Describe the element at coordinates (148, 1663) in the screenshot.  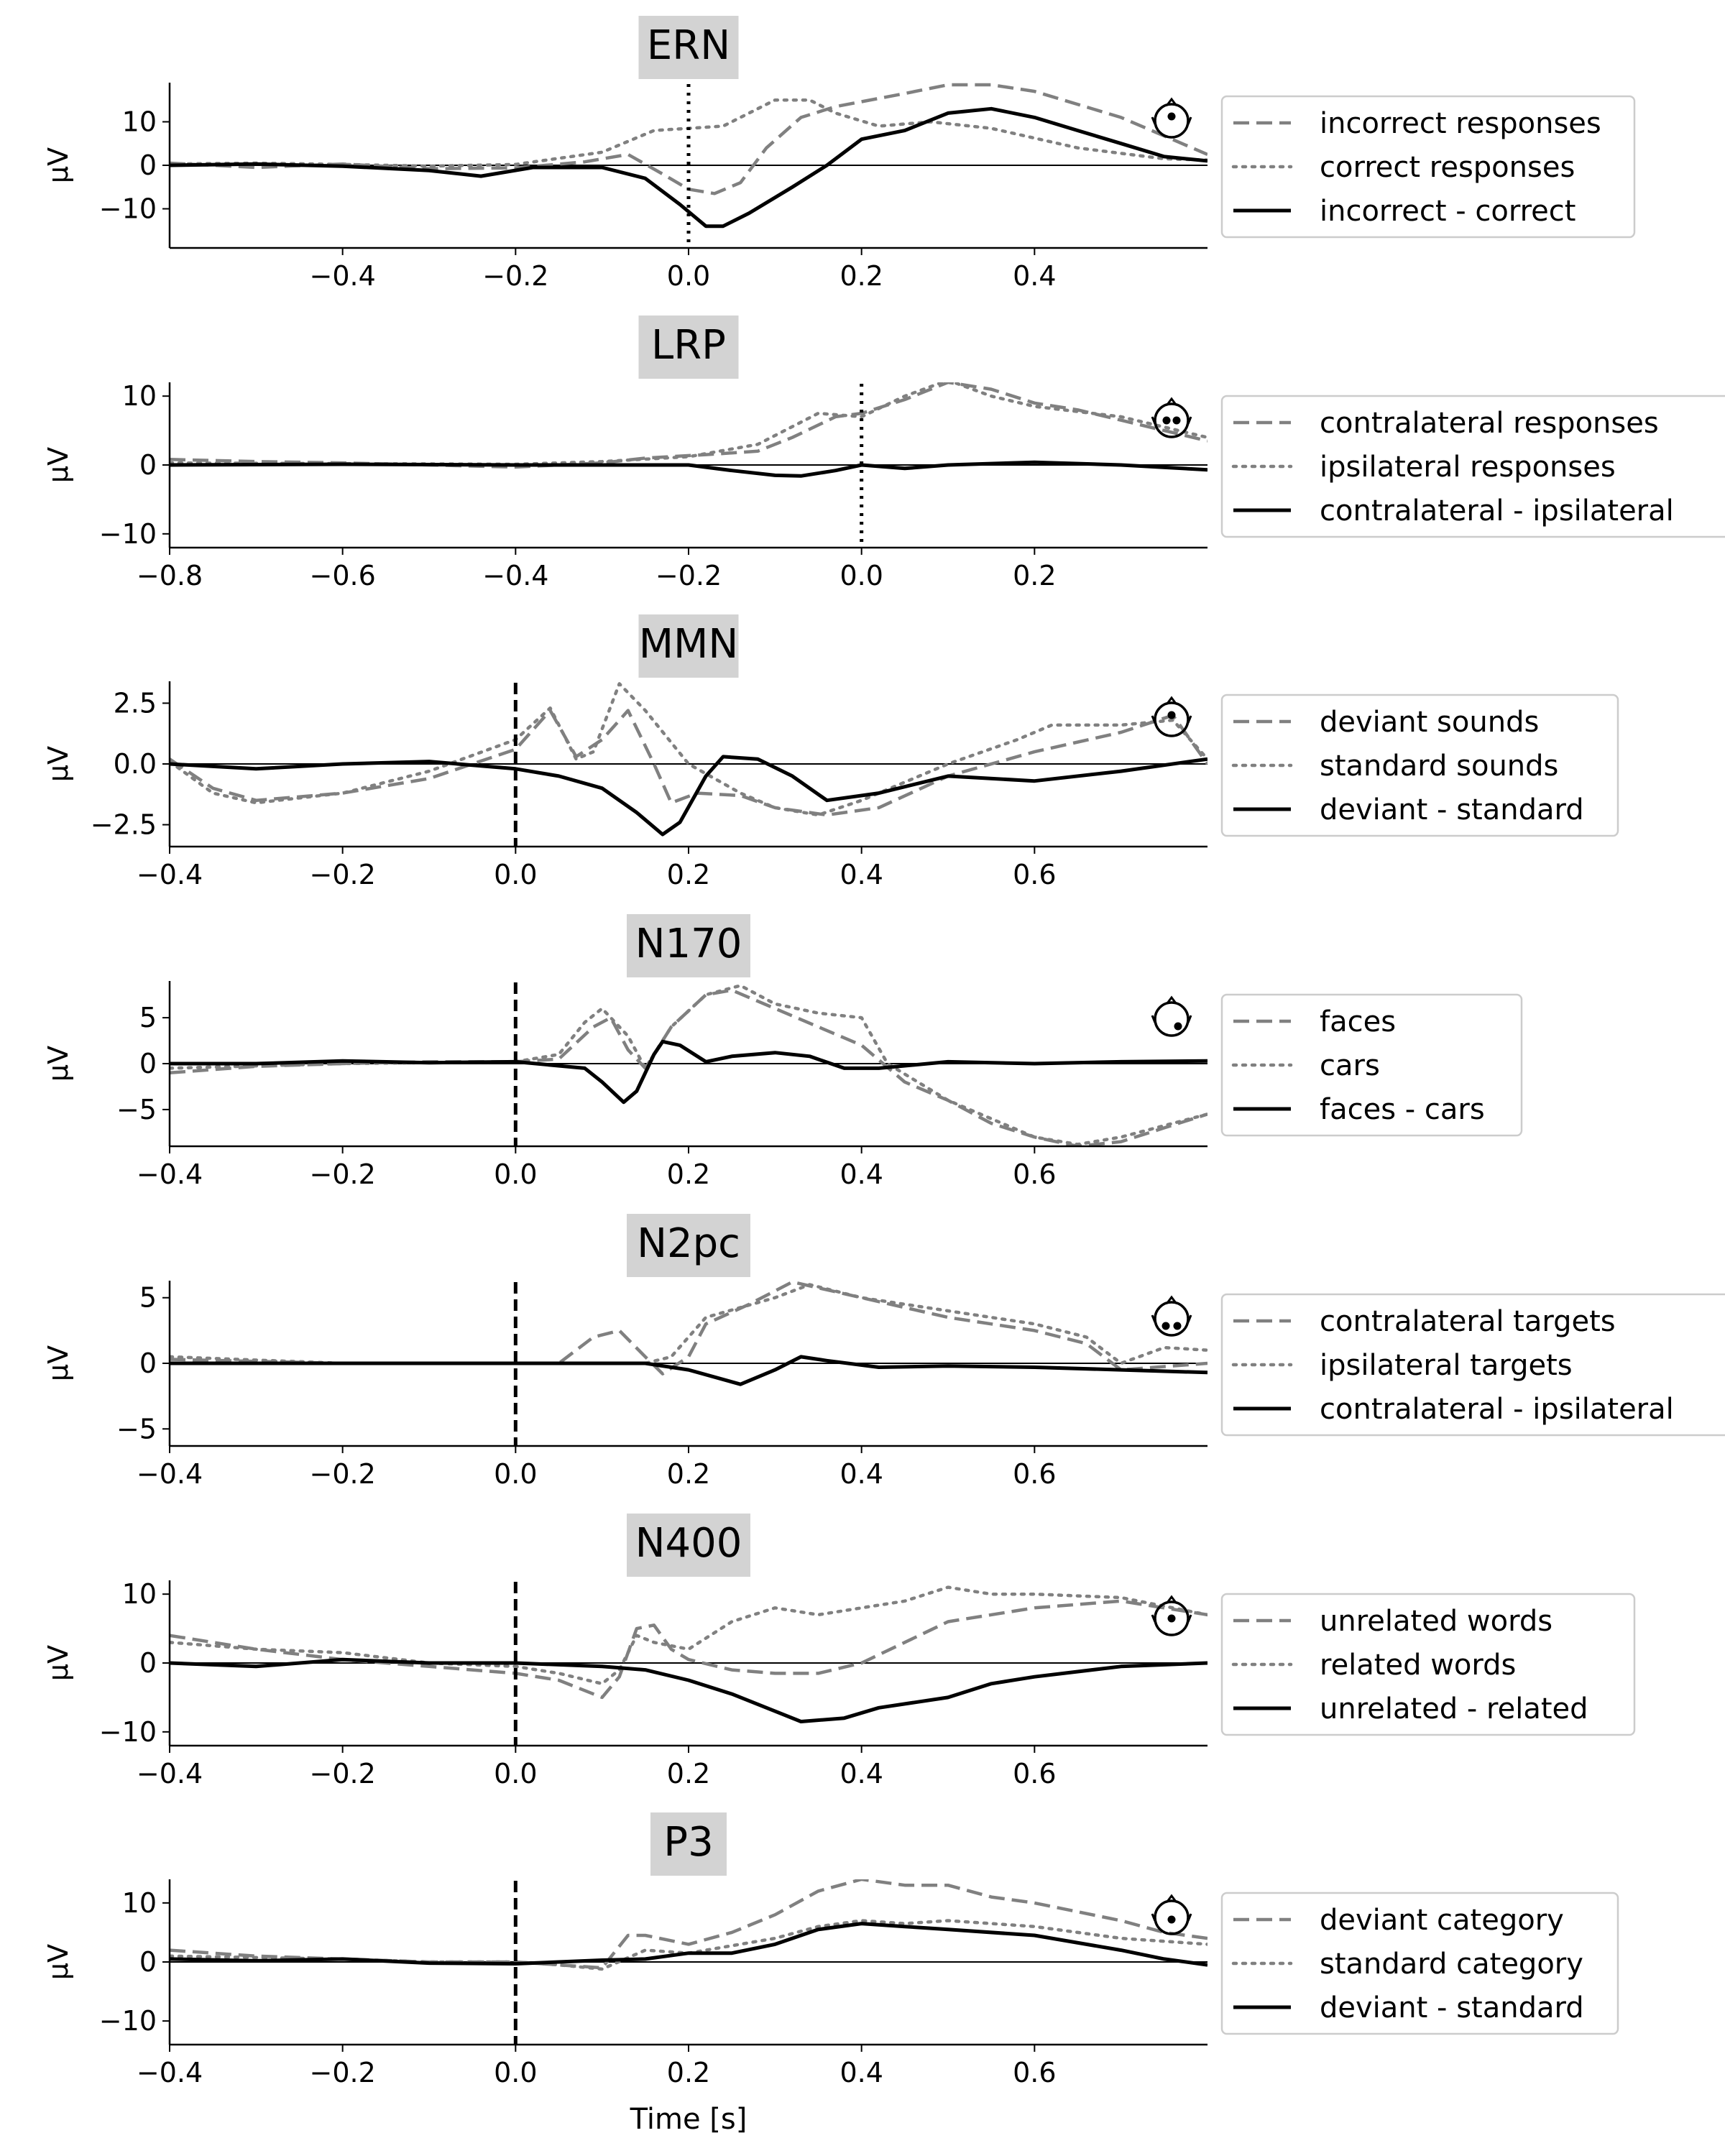
I see `y-tick-label: 0` at that location.